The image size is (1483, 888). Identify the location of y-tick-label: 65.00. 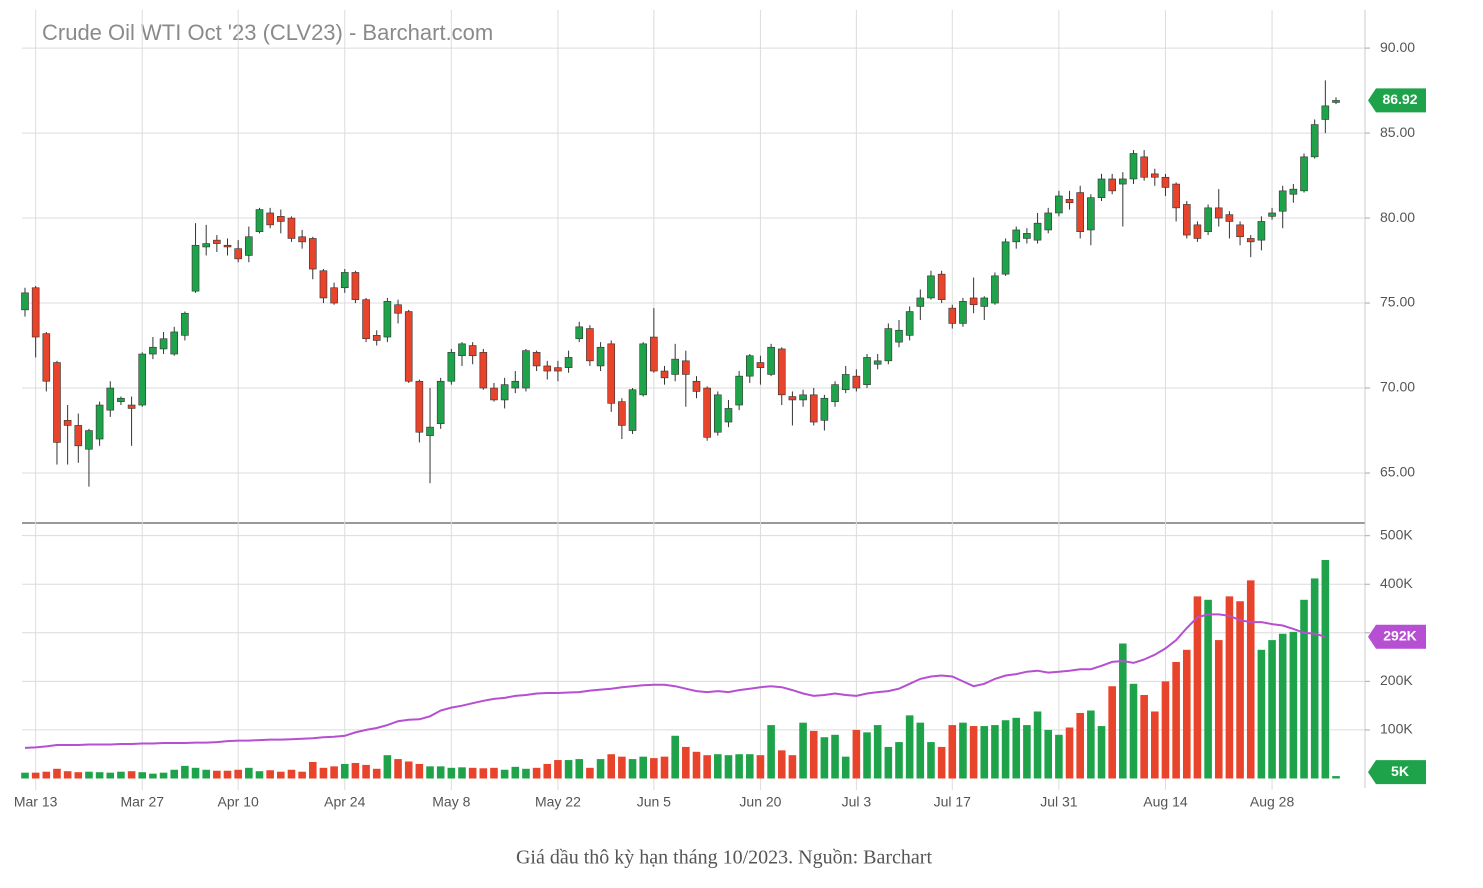
(1397, 472).